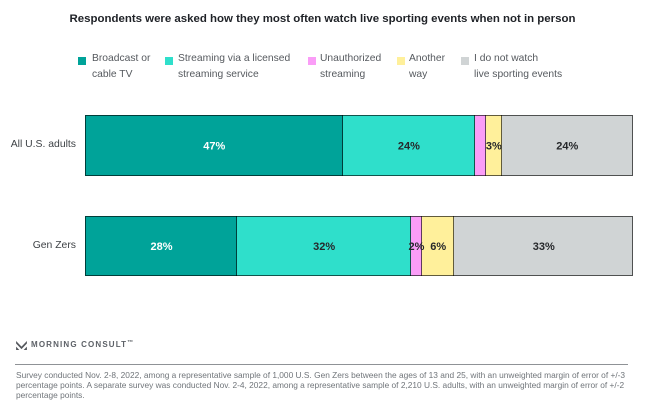 The image size is (661, 411). What do you see at coordinates (417, 247) in the screenshot?
I see `svg-text: 2%` at bounding box center [417, 247].